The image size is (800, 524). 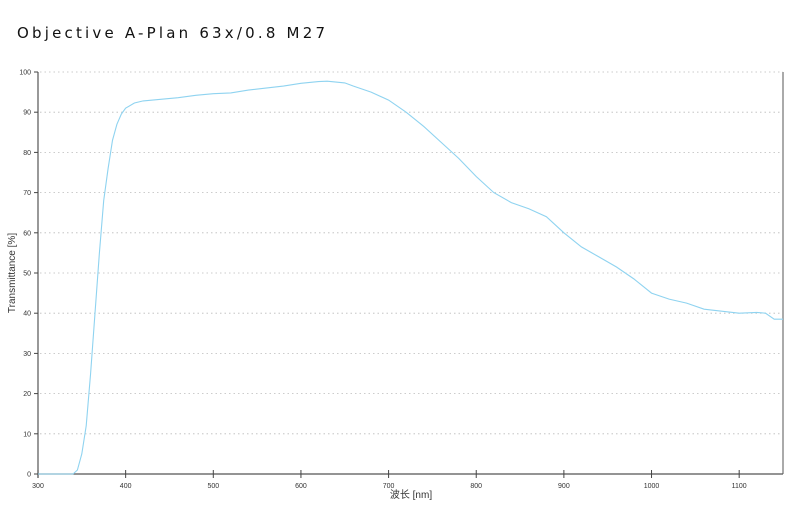 I want to click on y-tick-label: 50, so click(x=27, y=274).